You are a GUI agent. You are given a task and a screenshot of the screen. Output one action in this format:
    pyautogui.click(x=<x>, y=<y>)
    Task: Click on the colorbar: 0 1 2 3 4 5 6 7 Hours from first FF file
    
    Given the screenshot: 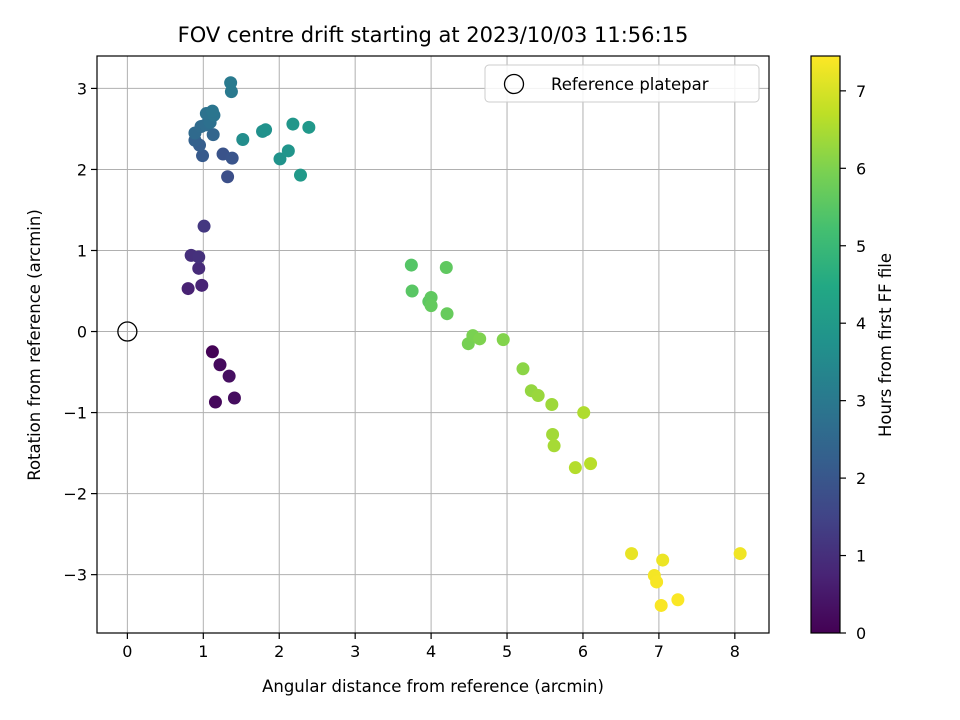 What is the action you would take?
    pyautogui.click(x=852, y=349)
    